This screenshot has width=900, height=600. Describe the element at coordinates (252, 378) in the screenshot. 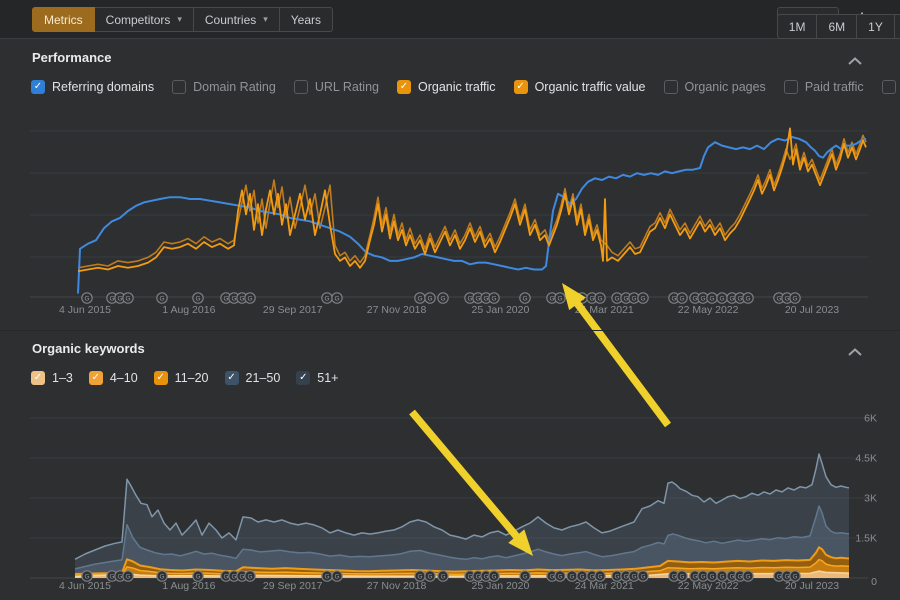

I see `filter-checkbox-21-50: ✓ 21–50` at that location.